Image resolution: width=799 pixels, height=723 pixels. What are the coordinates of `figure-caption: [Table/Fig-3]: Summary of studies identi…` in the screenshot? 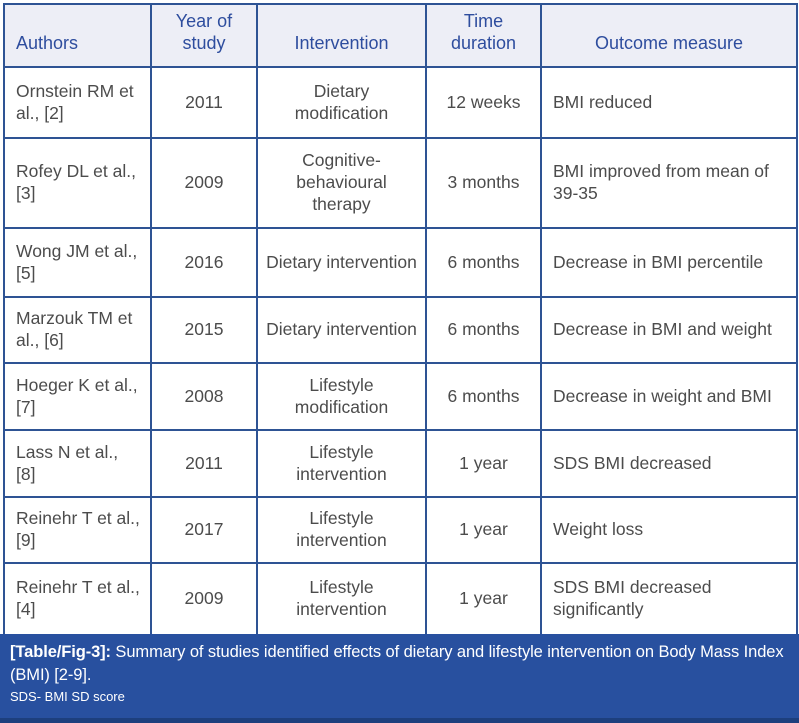 It's located at (398, 664).